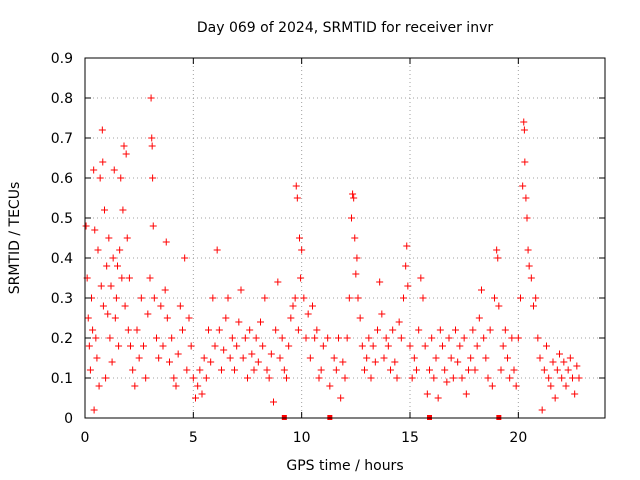  What do you see at coordinates (344, 466) in the screenshot?
I see `x-axis-label: GPS time / hours` at bounding box center [344, 466].